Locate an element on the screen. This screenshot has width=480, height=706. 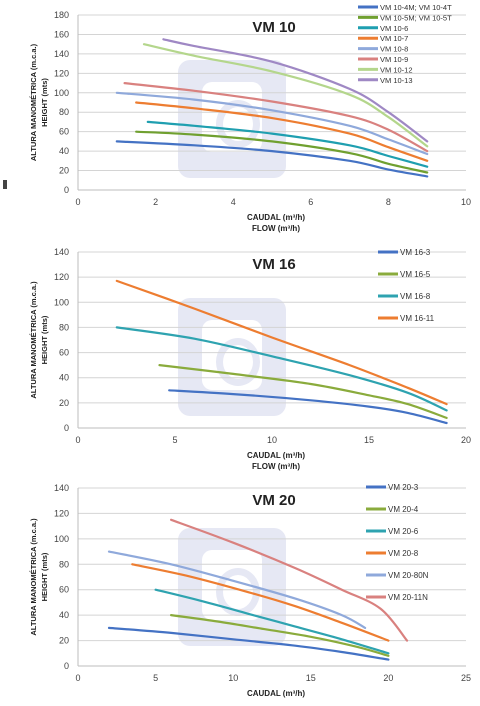
watermark-logo is located at coordinates (232, 119).